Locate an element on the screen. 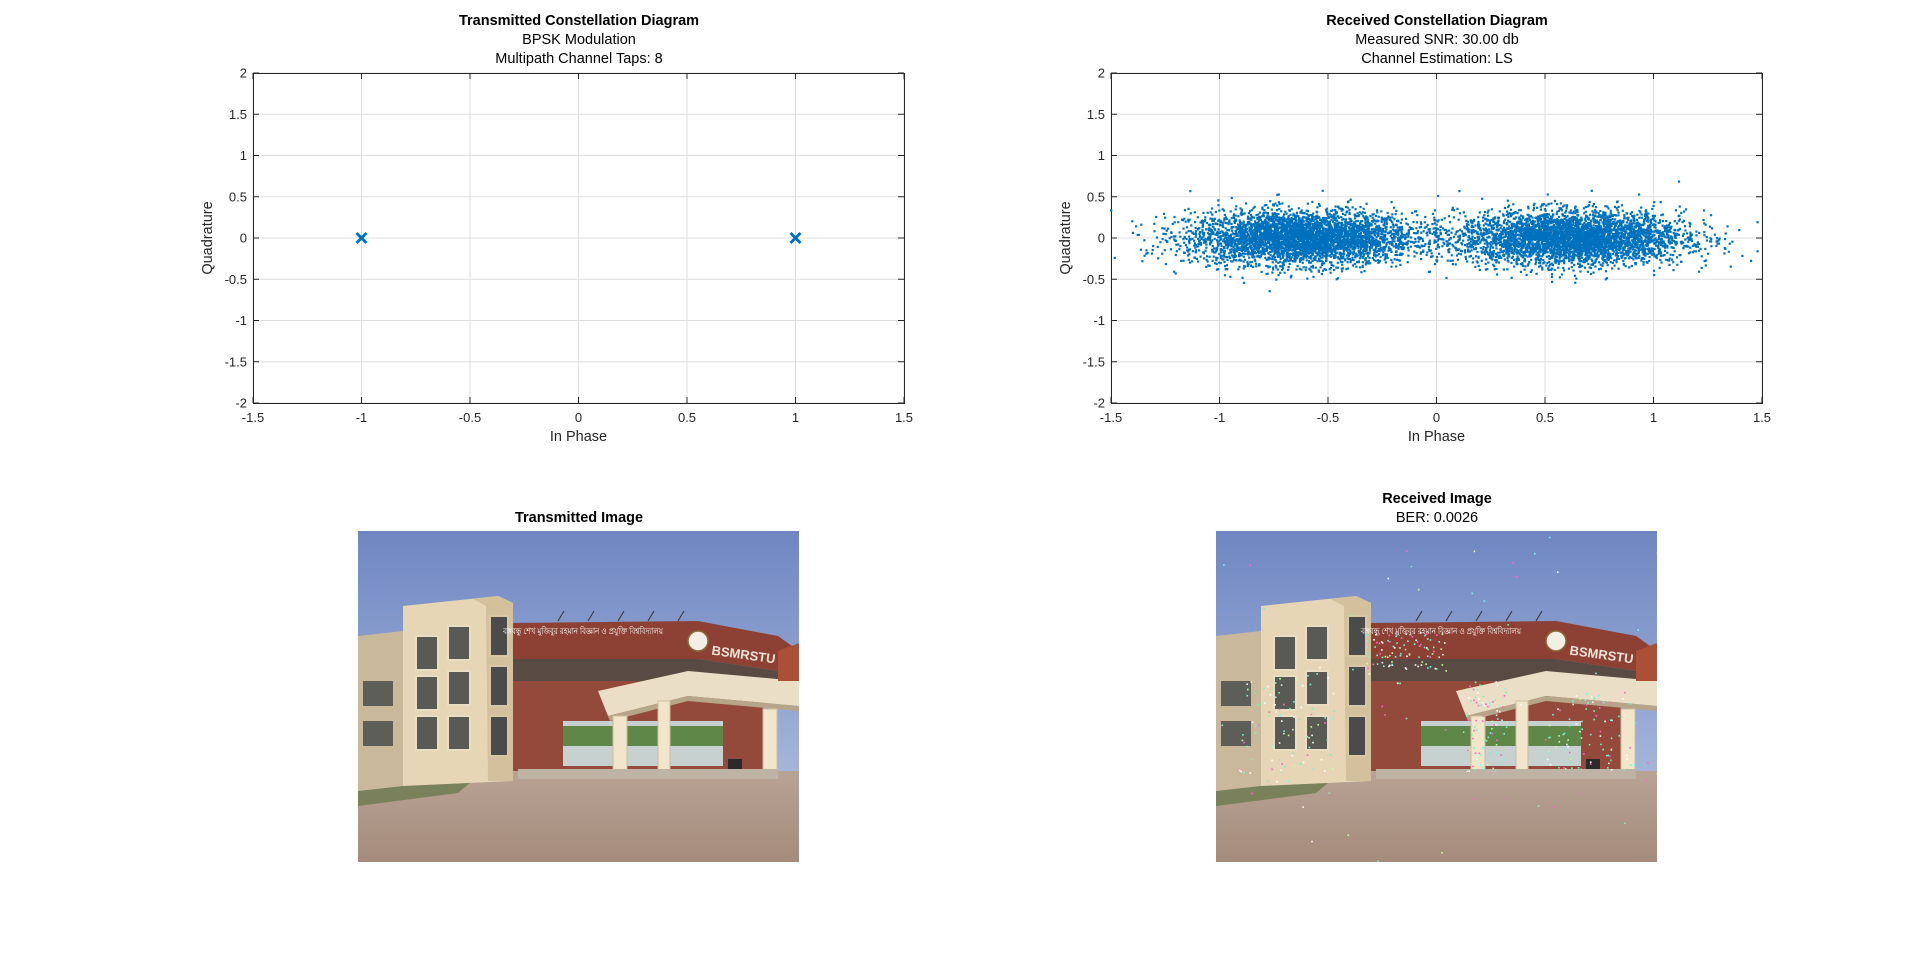 This screenshot has height=955, width=1920. tx-image-title: Transmitted Image is located at coordinates (579, 518).